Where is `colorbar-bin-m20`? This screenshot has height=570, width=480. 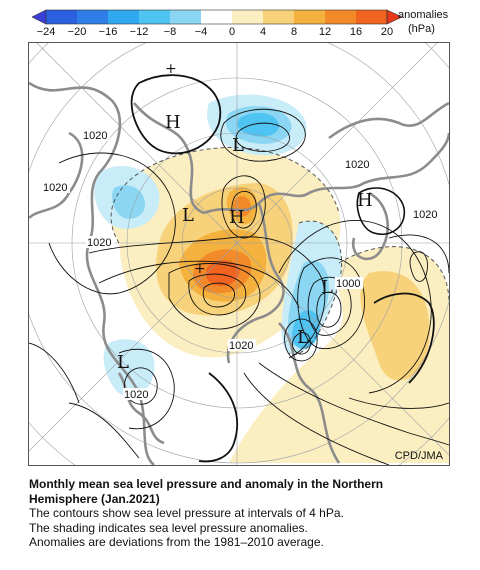 colorbar-bin-m20 is located at coordinates (92, 17).